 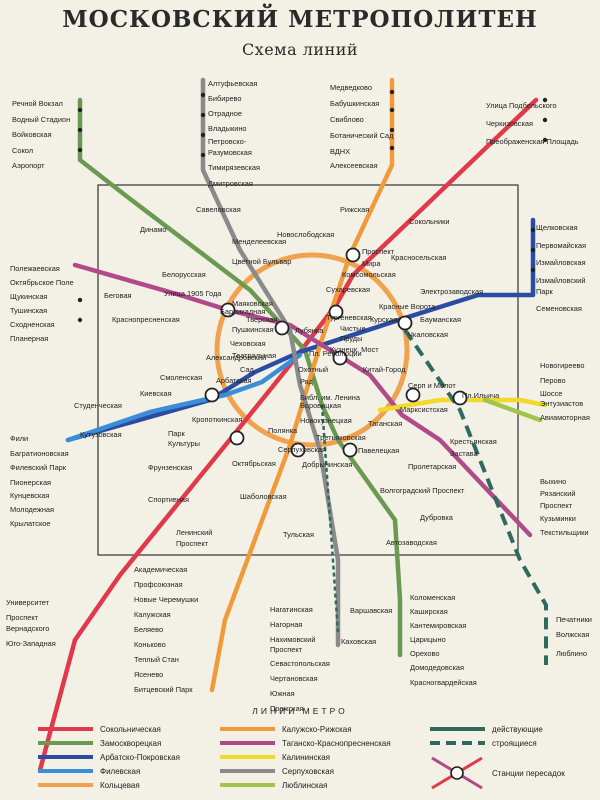 I want to click on station-label: Отрадное, so click(x=225, y=113).